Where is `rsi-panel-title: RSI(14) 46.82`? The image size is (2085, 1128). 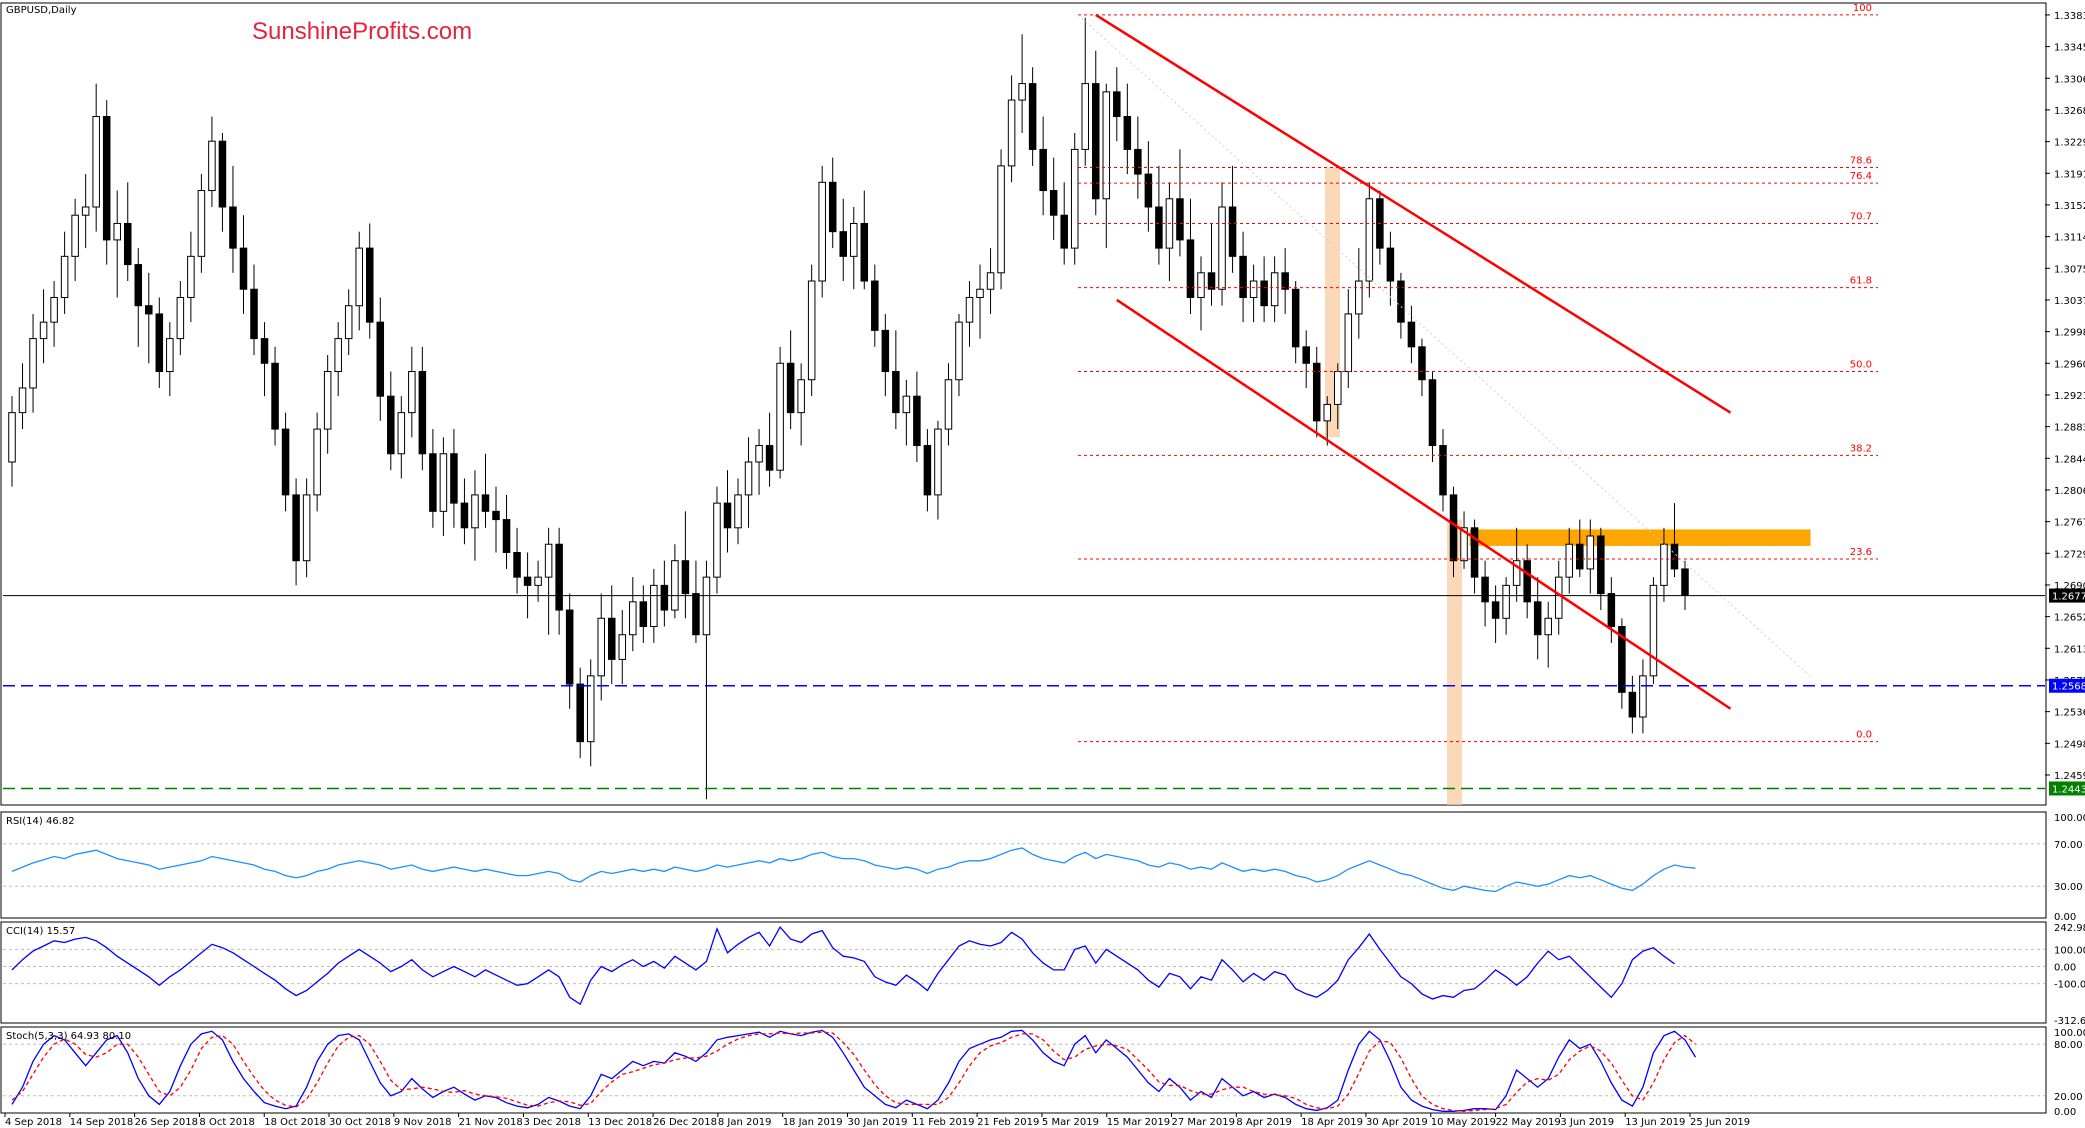
rsi-panel-title: RSI(14) 46.82 is located at coordinates (40, 821).